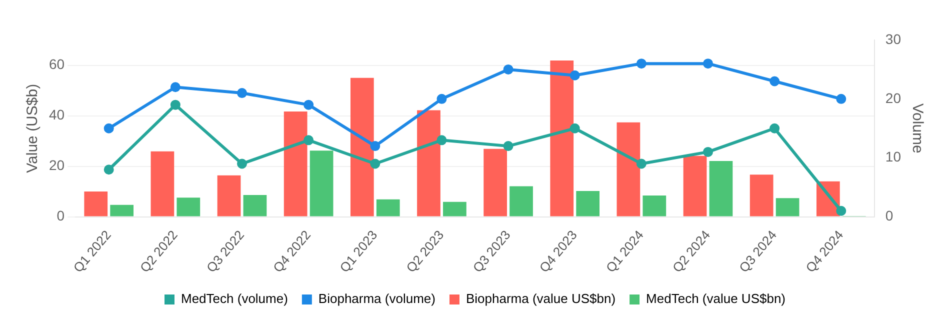  Describe the element at coordinates (56, 64) in the screenshot. I see `y-tick-label: 60` at that location.